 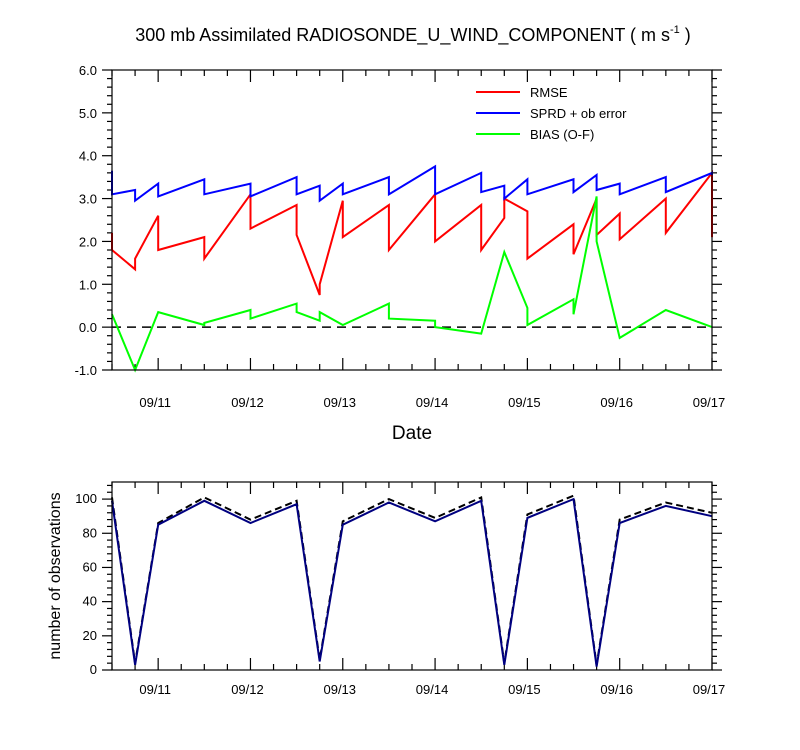 I want to click on bottom-x-tick-label: 09/11, so click(x=155, y=689).